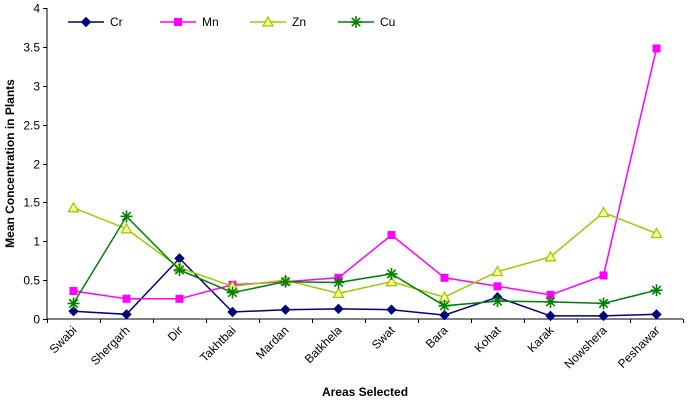 The height and width of the screenshot is (402, 694). I want to click on x-tick-label: Batkhela, so click(323, 344).